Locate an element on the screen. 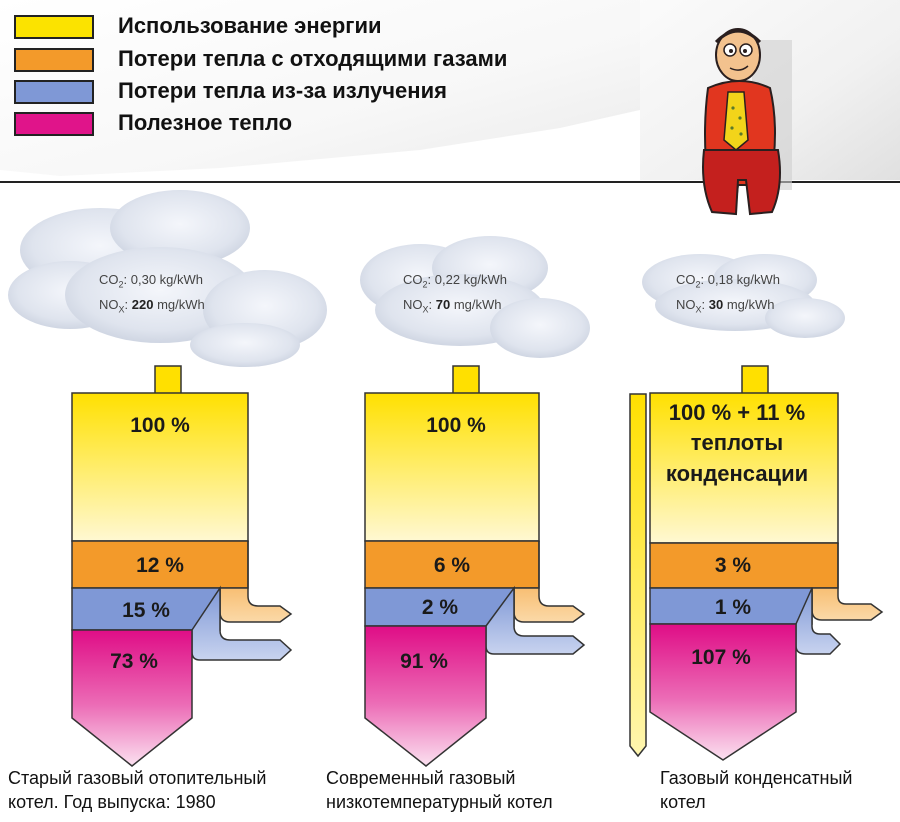 Image resolution: width=900 pixels, height=822 pixels. boiler-2-emissions: CO2: 0,22 kg/kWh NOX: 70 mg/kWh is located at coordinates (455, 294).